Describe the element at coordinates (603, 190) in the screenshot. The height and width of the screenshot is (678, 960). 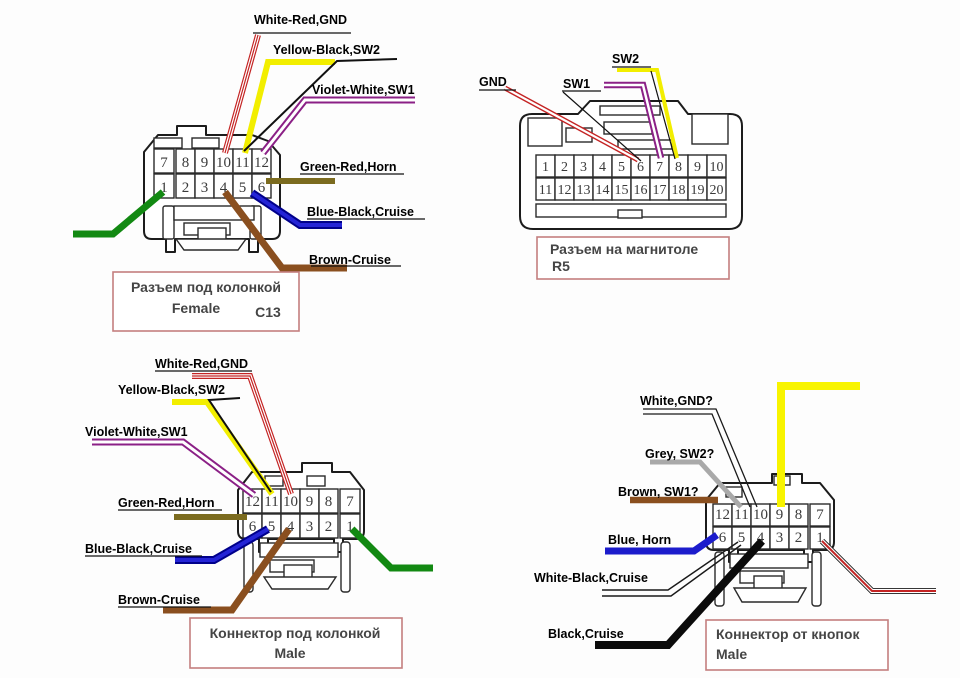
I see `pin-number: 14` at that location.